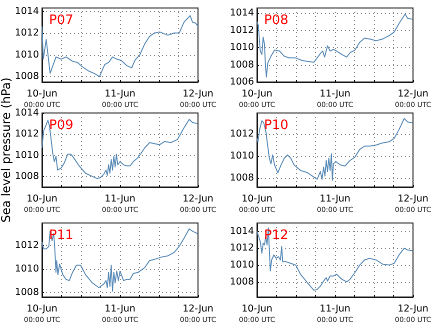 The image size is (435, 327). Describe the element at coordinates (61, 125) in the screenshot. I see `chart-title: P09` at that location.